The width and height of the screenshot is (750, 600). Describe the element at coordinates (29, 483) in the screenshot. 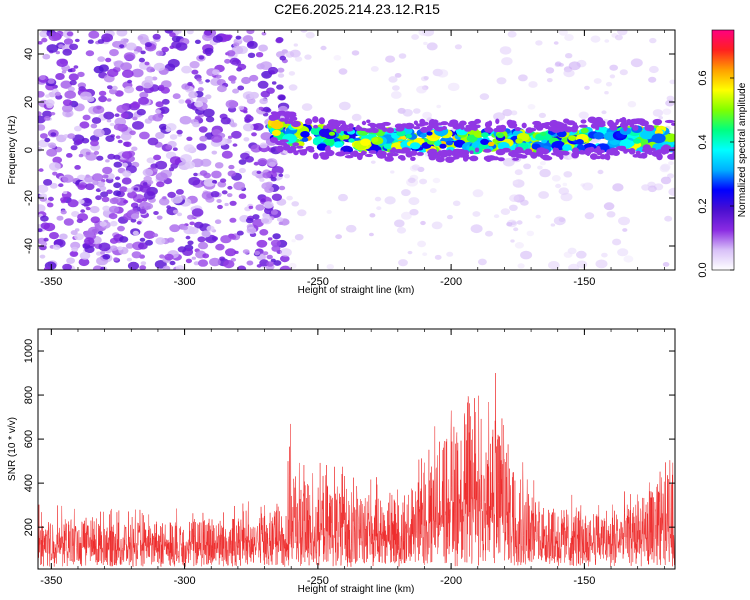

I see `snr-ytick-label: 400` at that location.